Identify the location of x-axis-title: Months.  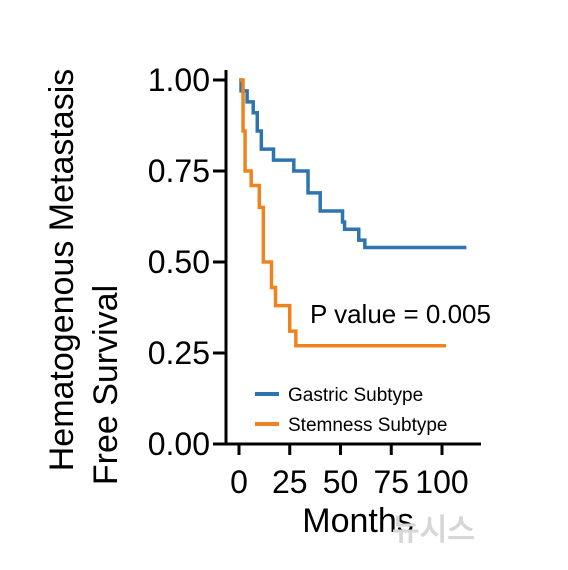
(358, 521).